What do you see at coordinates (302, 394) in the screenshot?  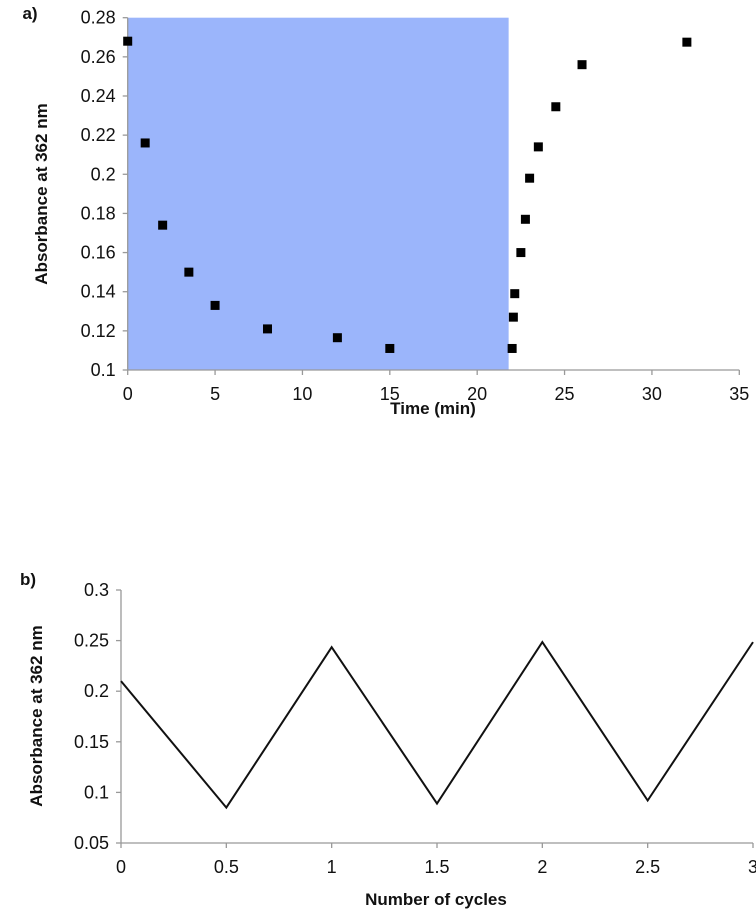 I see `x-tick-label: 10` at bounding box center [302, 394].